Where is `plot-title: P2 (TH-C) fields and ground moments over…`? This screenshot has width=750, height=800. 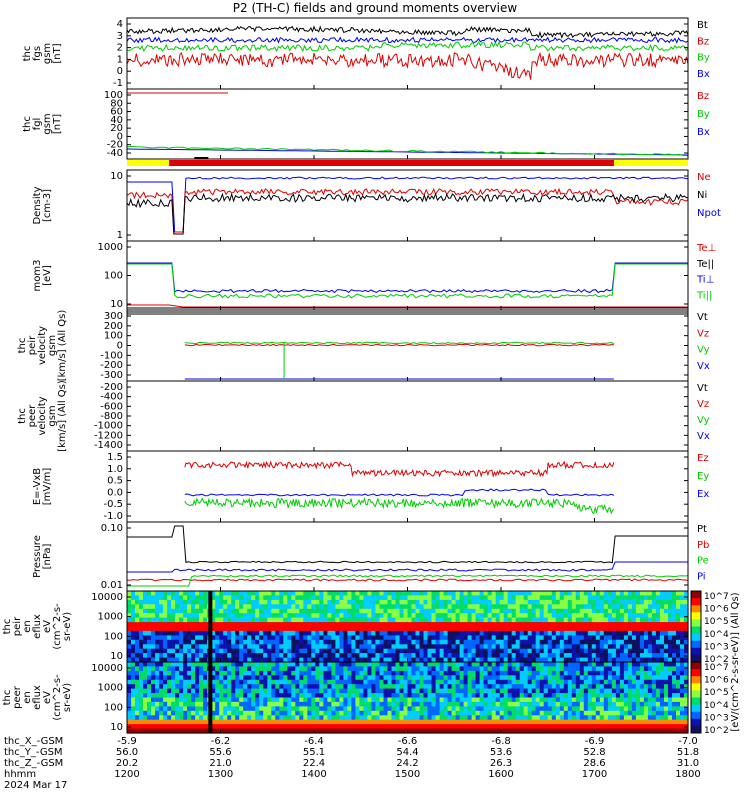
plot-title: P2 (TH-C) fields and ground moments over… is located at coordinates (375, 8).